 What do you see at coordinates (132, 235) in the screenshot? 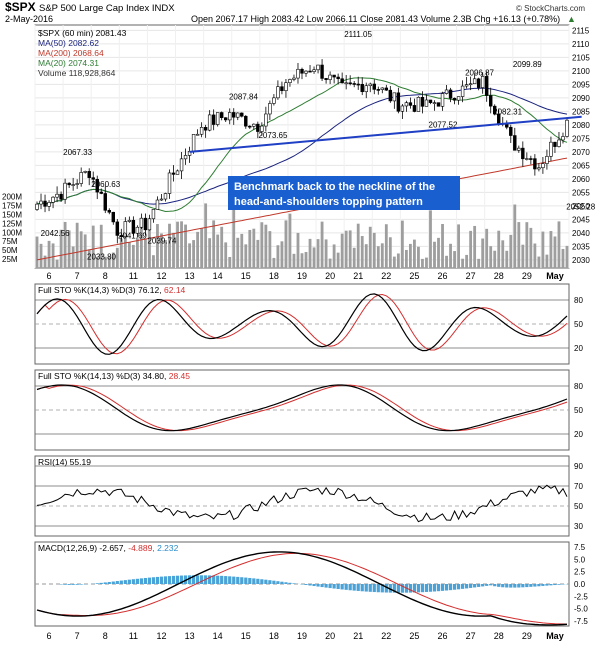
I see `price-annotation: 2041.69` at bounding box center [132, 235].